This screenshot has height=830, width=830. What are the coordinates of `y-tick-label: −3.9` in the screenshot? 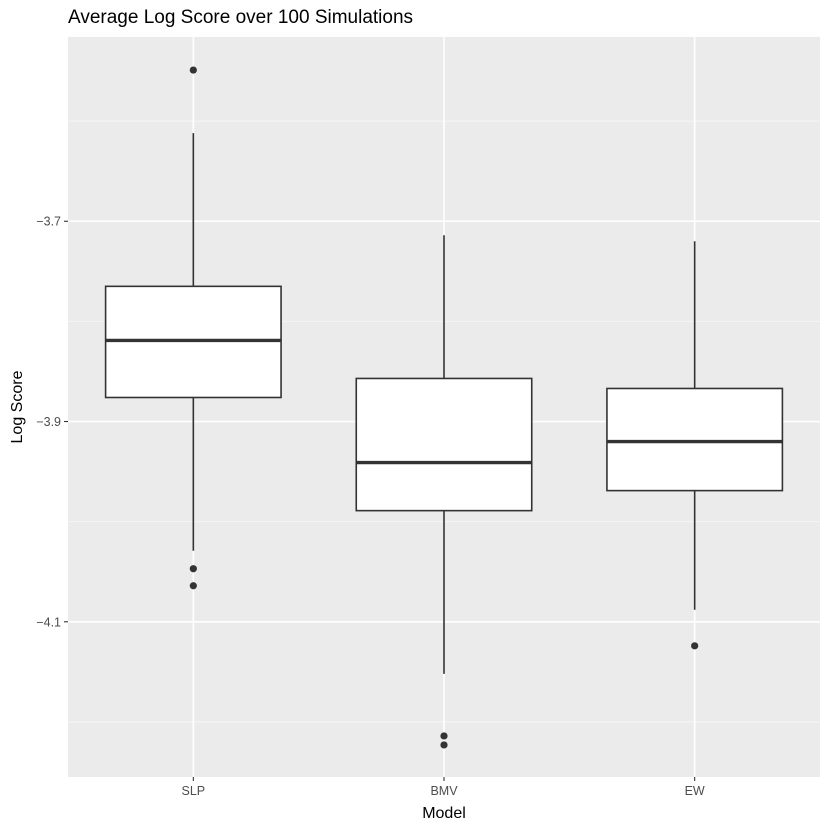 It's located at (48, 422).